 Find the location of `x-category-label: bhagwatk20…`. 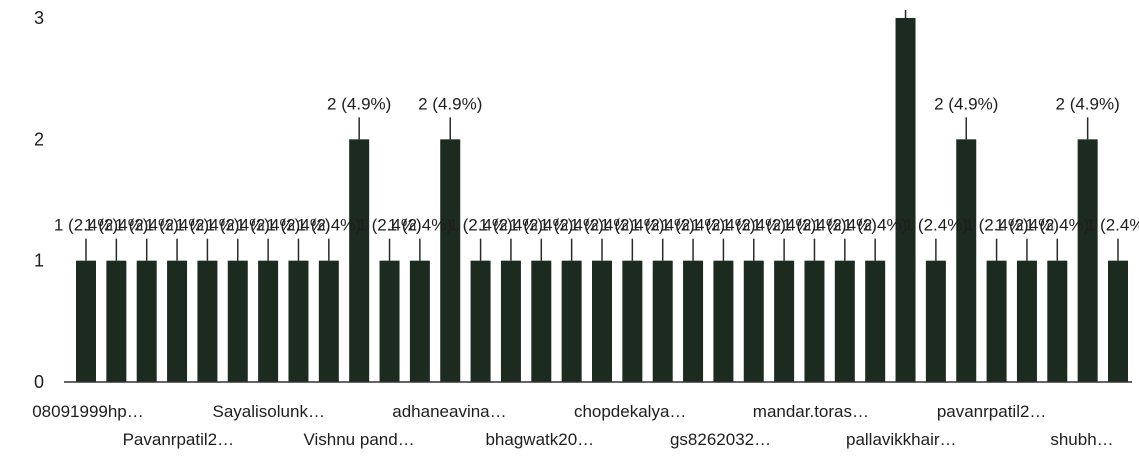

x-category-label: bhagwatk20… is located at coordinates (539, 439).